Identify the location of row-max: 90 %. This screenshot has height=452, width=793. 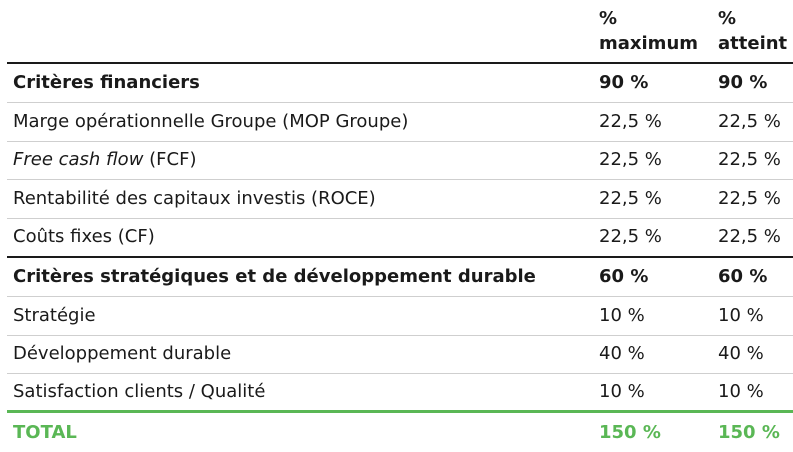
(624, 82).